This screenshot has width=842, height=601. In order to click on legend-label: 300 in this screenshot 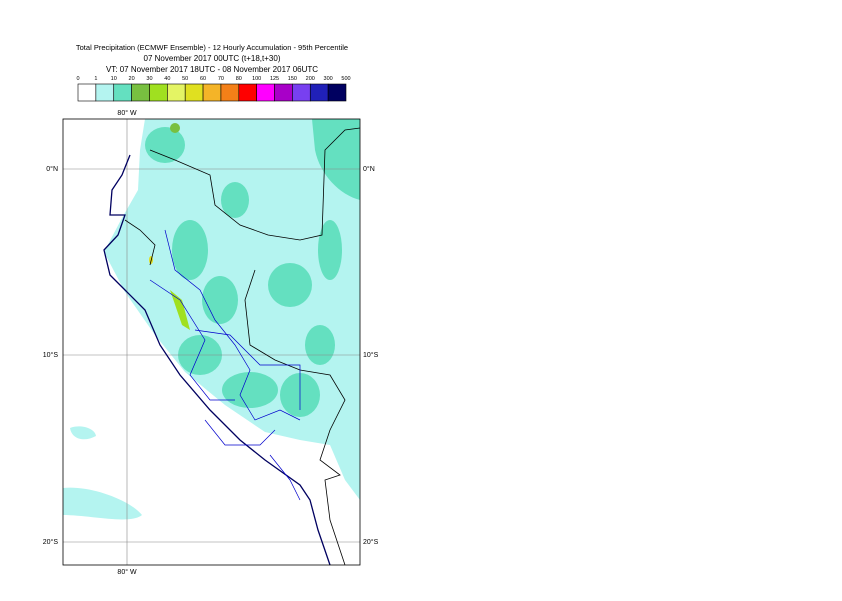, I will do `click(328, 79)`.